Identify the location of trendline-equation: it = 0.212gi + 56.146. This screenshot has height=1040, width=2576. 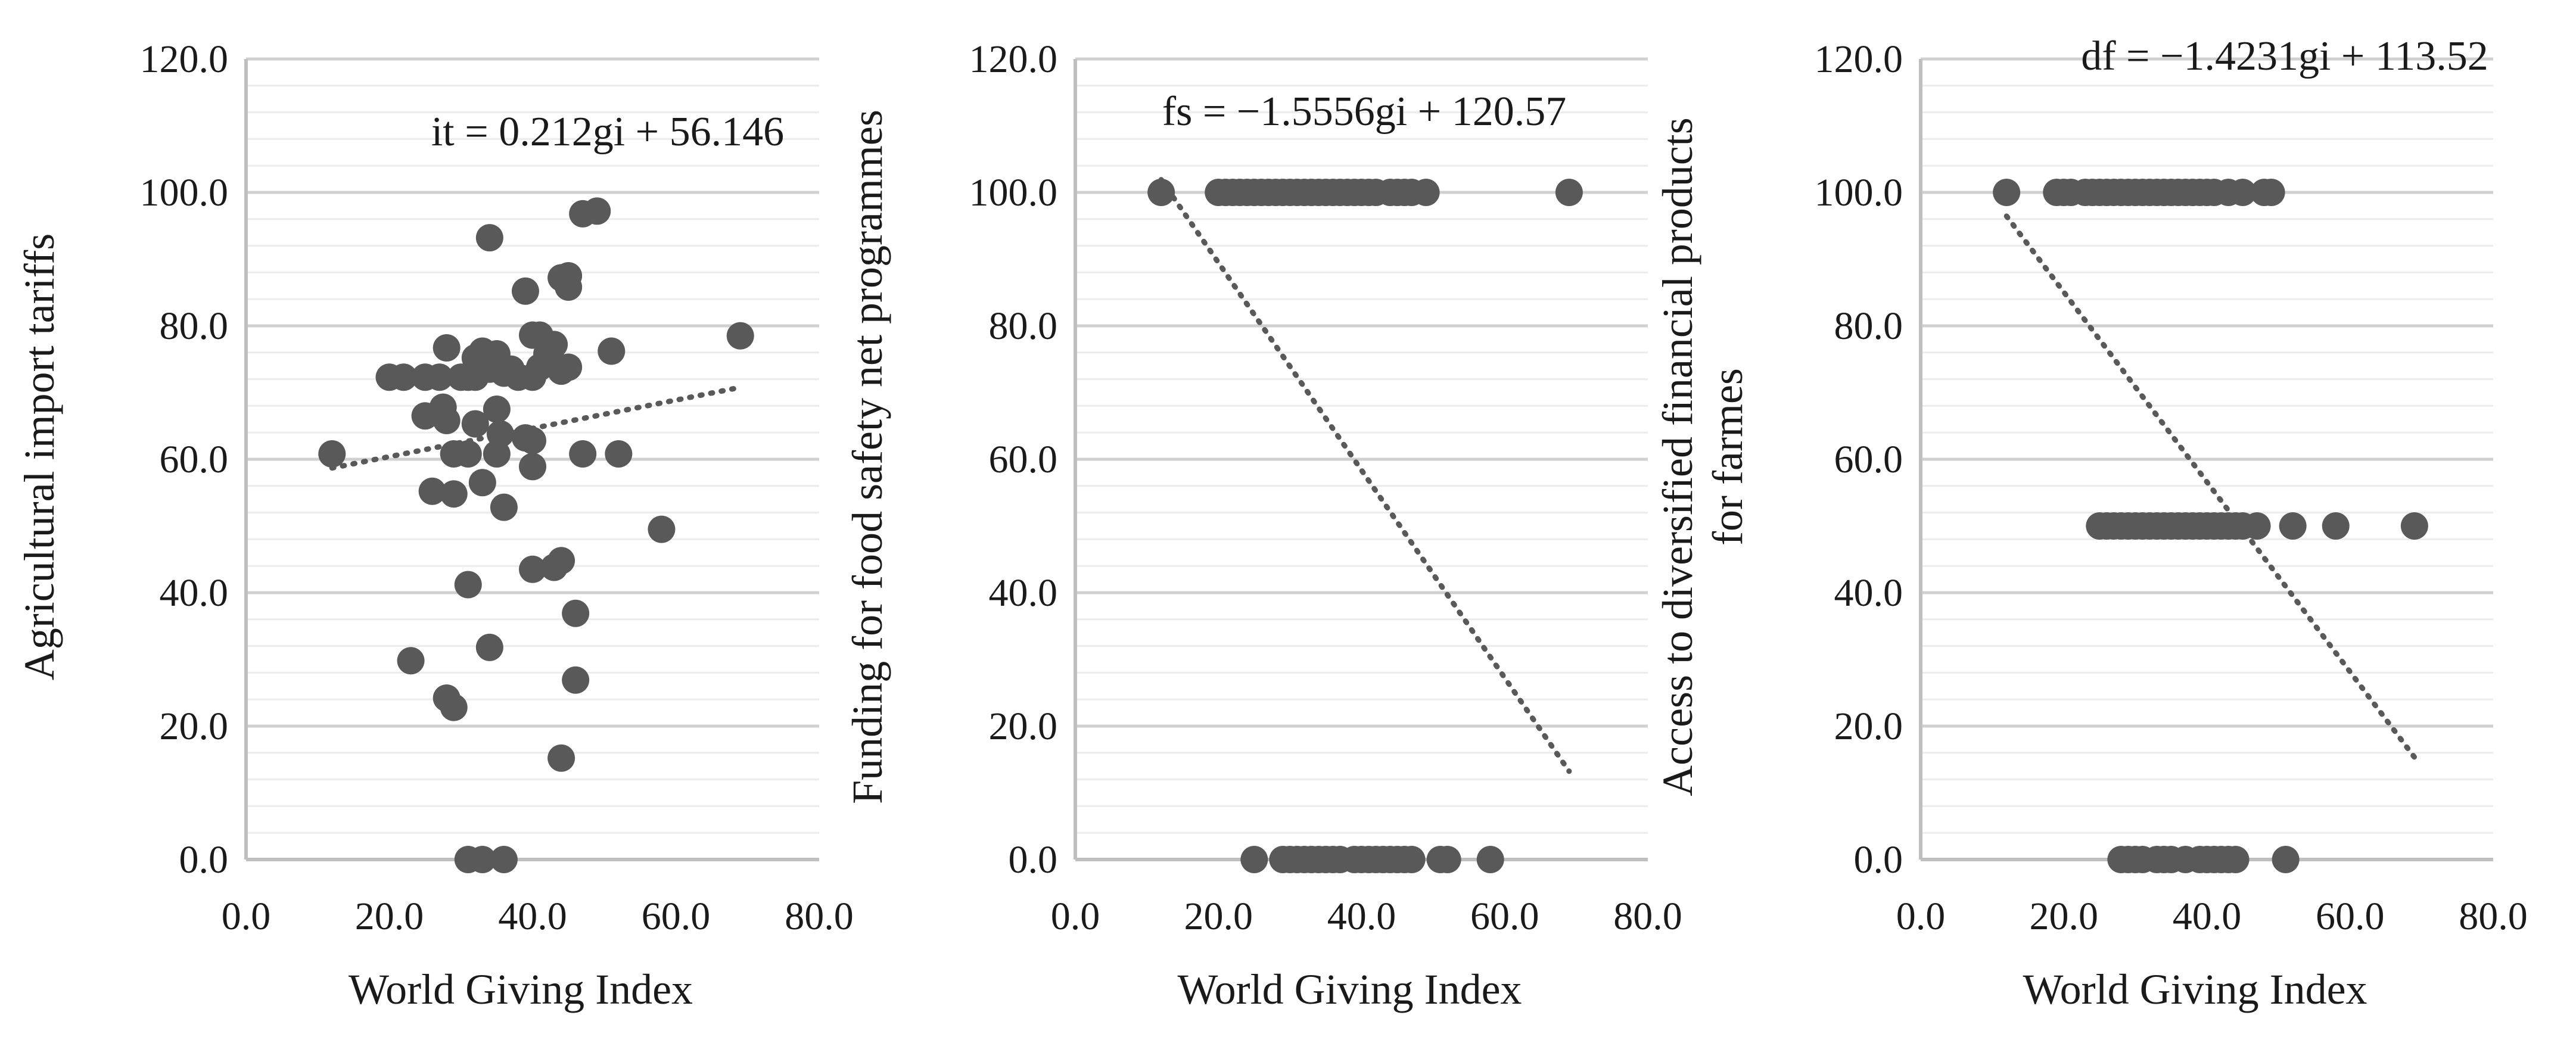
(607, 132).